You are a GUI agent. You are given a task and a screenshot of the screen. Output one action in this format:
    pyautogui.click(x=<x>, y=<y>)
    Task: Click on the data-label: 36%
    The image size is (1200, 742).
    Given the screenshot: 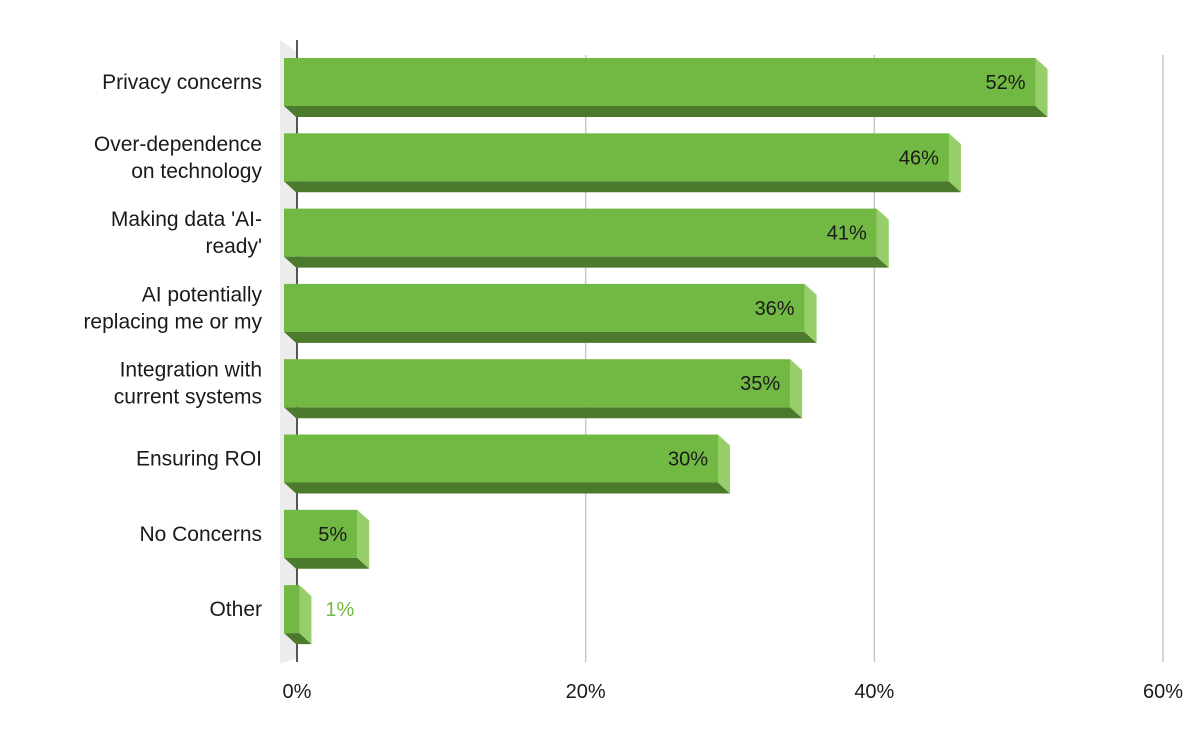 What is the action you would take?
    pyautogui.click(x=775, y=309)
    